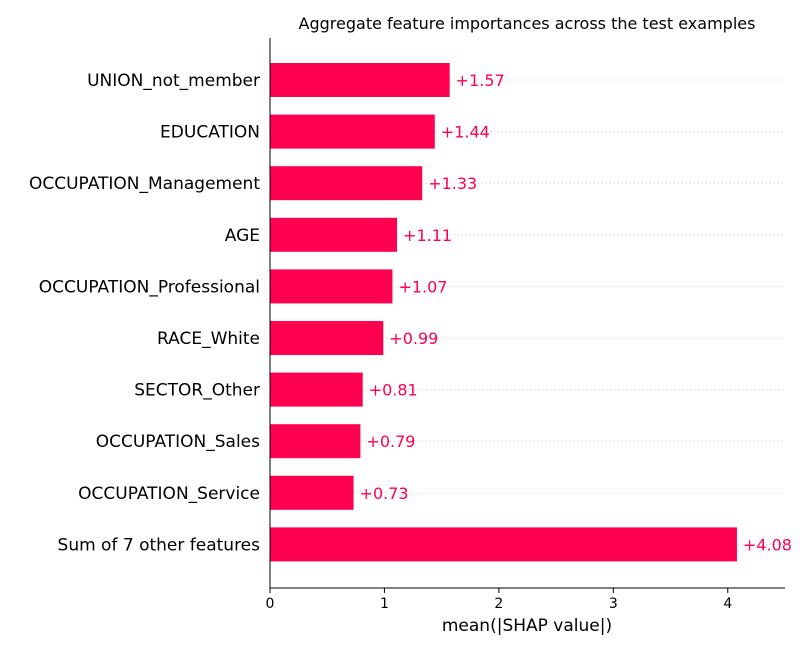  I want to click on value-label: +4.08, so click(767, 544).